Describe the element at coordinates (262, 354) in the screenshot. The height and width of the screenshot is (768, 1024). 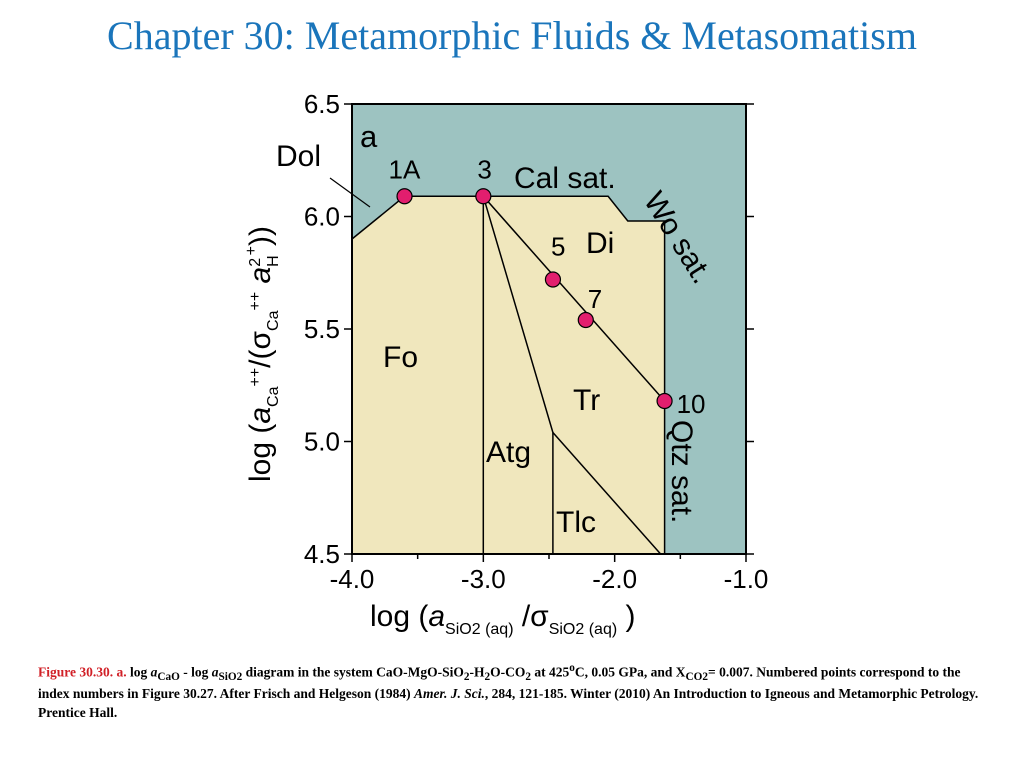
I see `y-axis-label: log (aCa++/(σCa++ a2H+))` at that location.